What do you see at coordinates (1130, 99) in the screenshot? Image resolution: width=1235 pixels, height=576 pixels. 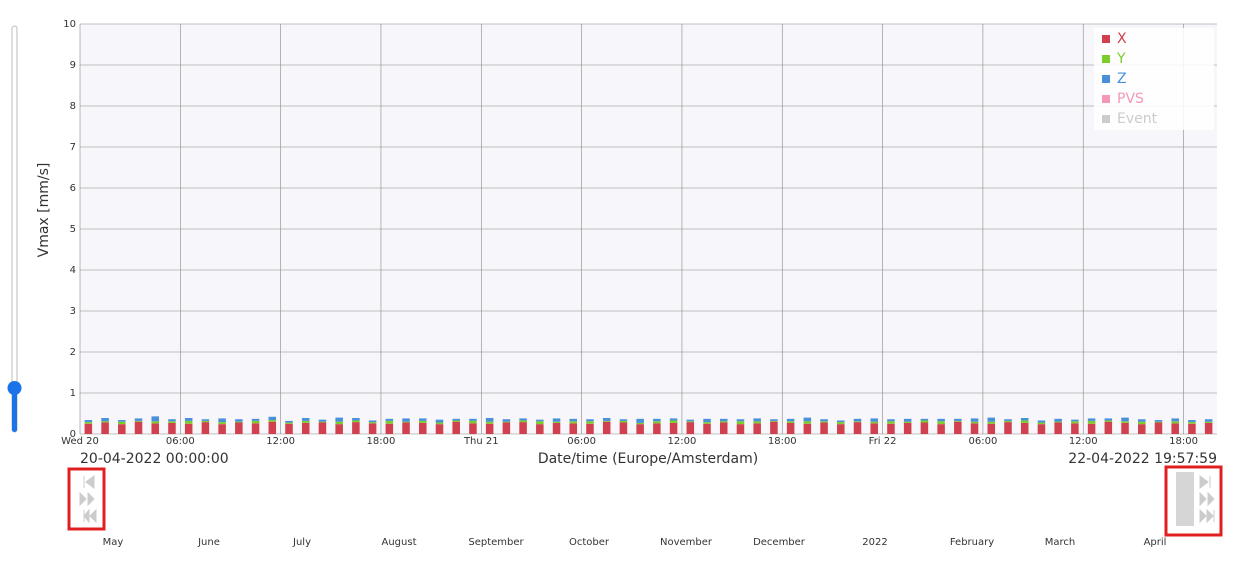 I see `legend-label: PVS` at bounding box center [1130, 99].